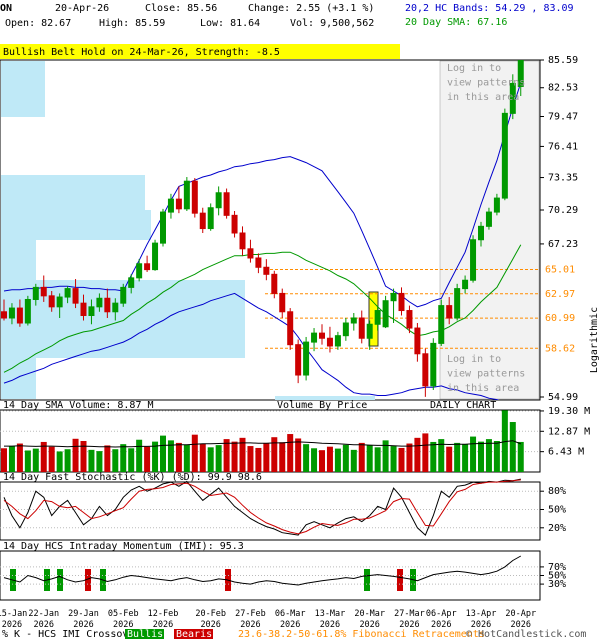  What do you see at coordinates (82, 8) in the screenshot?
I see `date: 20-Apr-26` at bounding box center [82, 8].